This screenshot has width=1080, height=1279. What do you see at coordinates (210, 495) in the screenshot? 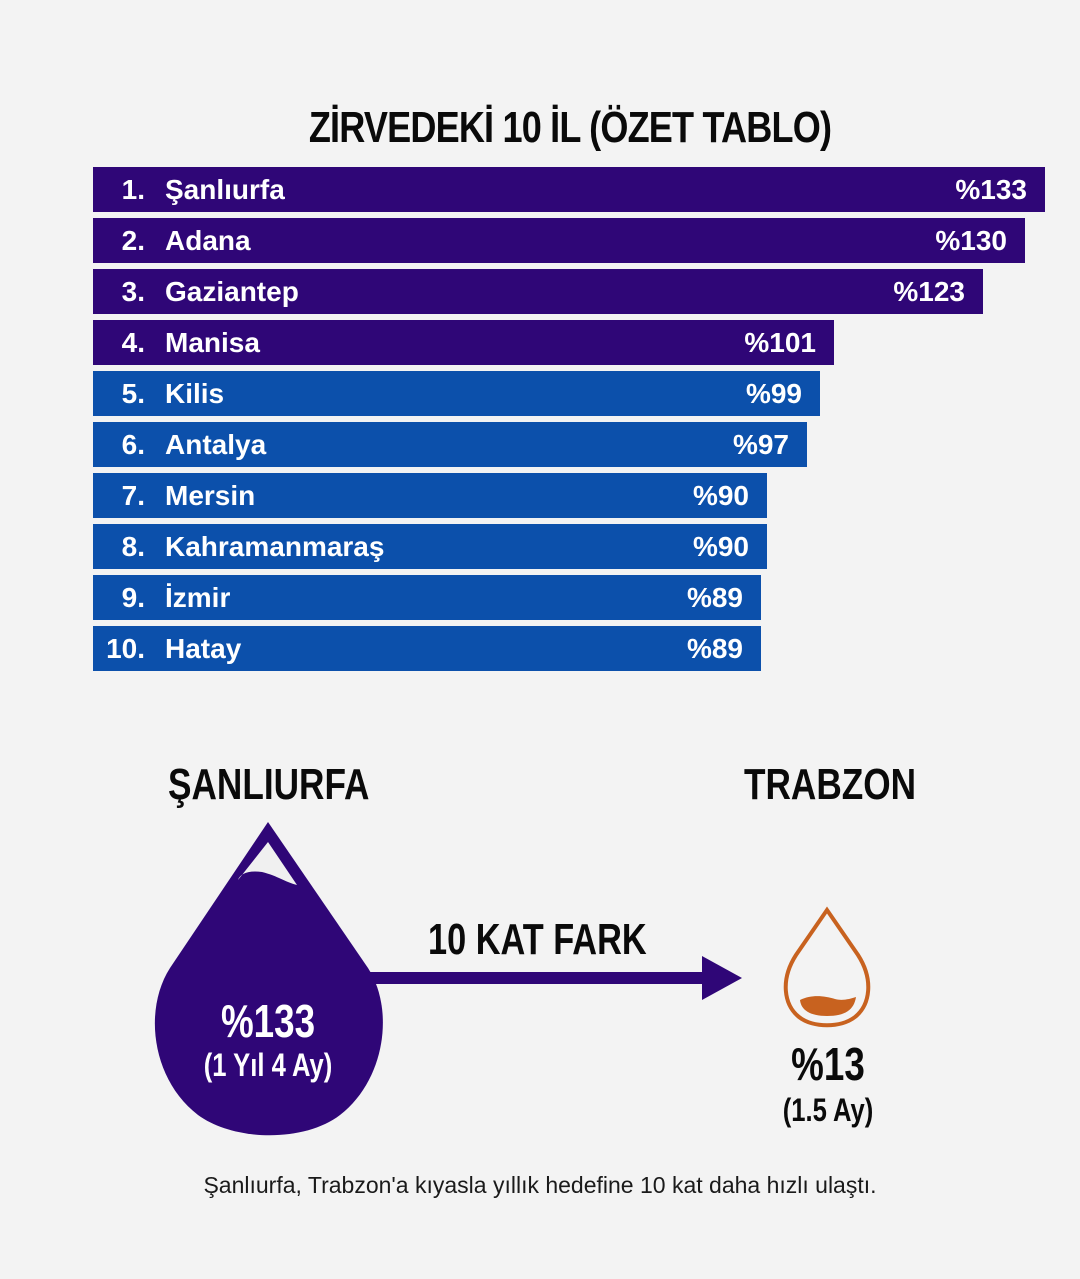
I see `bar-city: Mersin` at bounding box center [210, 495].